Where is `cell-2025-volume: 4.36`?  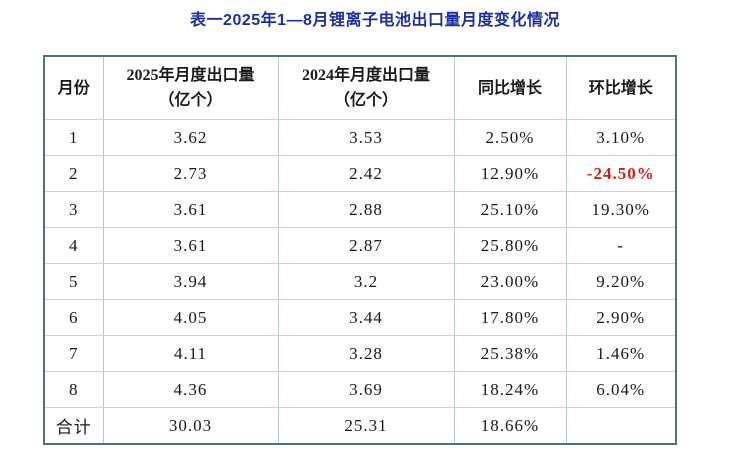 cell-2025-volume: 4.36 is located at coordinates (190, 389).